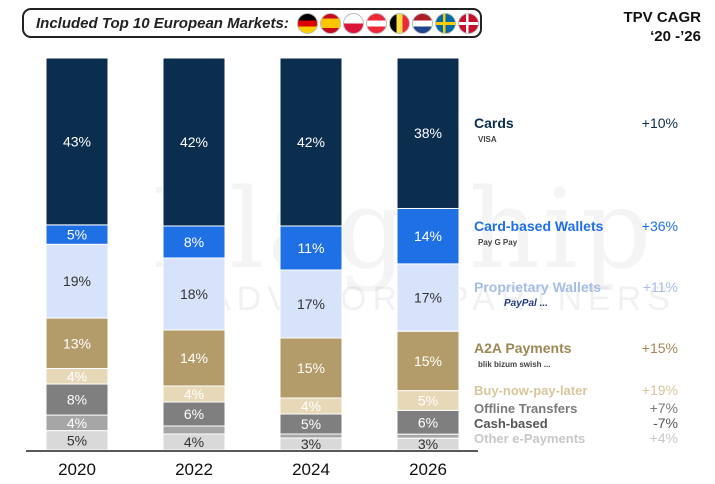 Image resolution: width=715 pixels, height=484 pixels. I want to click on legend-label: Proprietary Wallets, so click(537, 287).